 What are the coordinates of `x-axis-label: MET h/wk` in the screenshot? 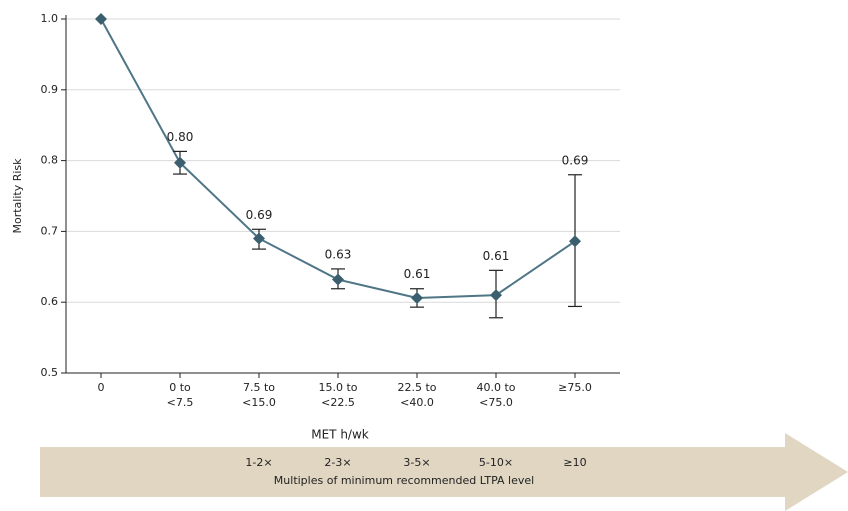 It's located at (340, 435).